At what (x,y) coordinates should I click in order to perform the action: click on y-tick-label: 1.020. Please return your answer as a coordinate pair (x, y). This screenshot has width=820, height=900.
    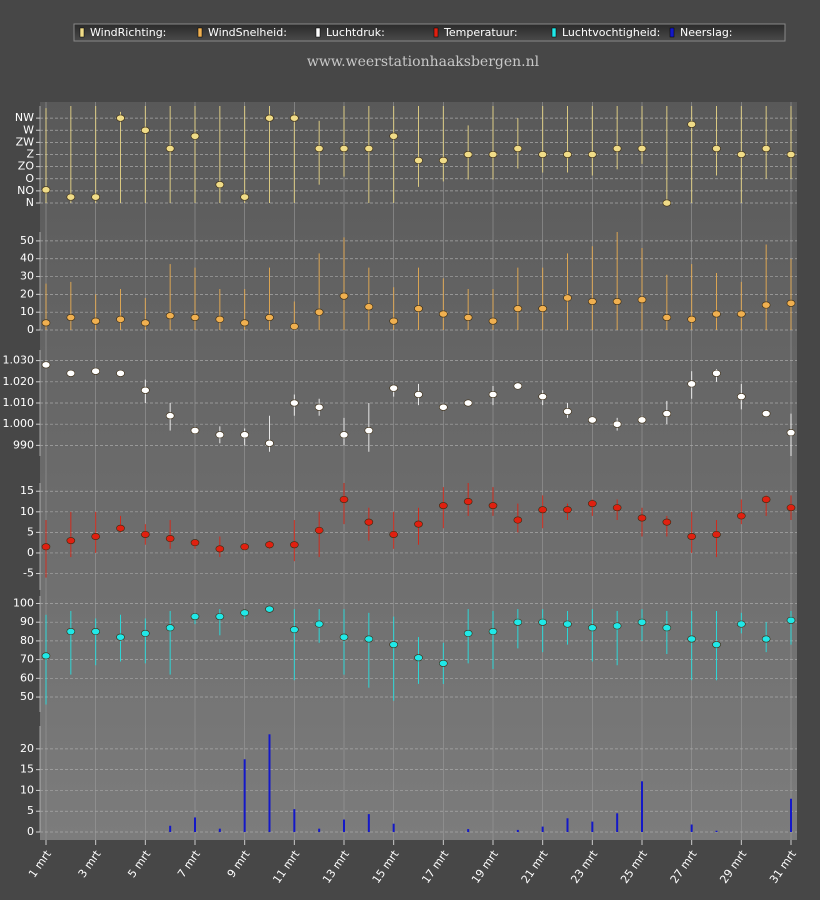
    Looking at the image, I should click on (19, 381).